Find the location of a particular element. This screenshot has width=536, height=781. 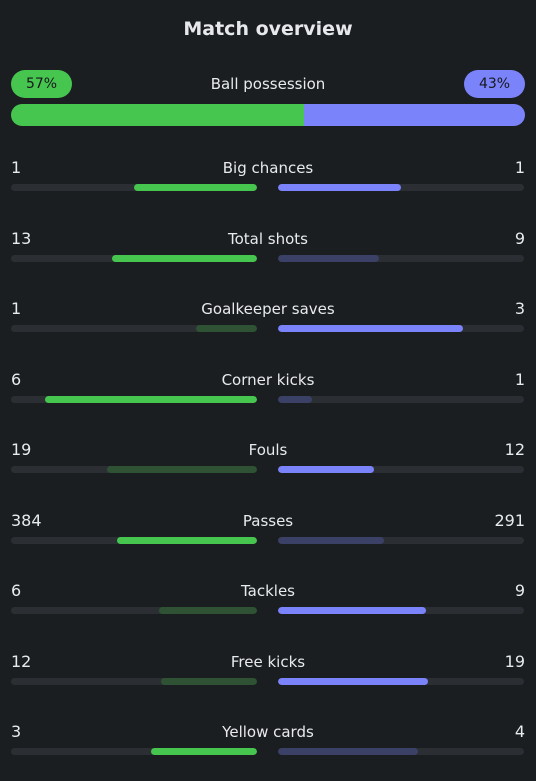

away-possession-segment is located at coordinates (414, 115).